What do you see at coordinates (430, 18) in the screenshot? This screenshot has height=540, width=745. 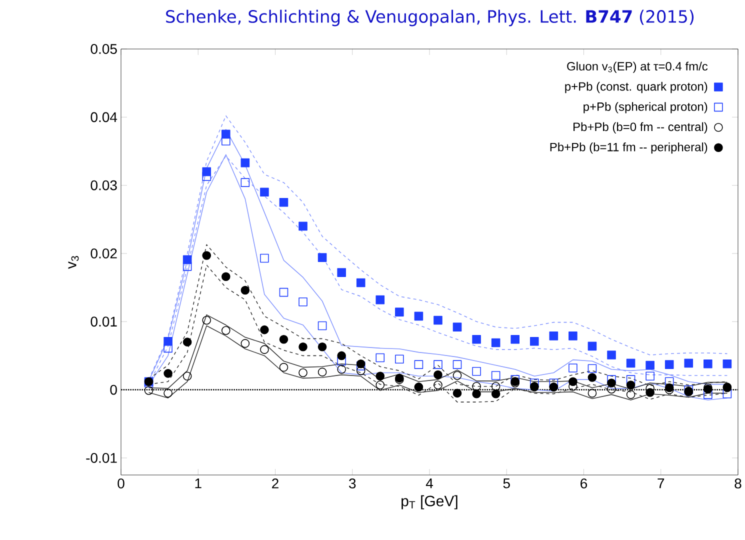 I see `chart-title: Schenke, Schlichting & Venugopalan, Phys. Lett. B747 (2015)` at bounding box center [430, 18].